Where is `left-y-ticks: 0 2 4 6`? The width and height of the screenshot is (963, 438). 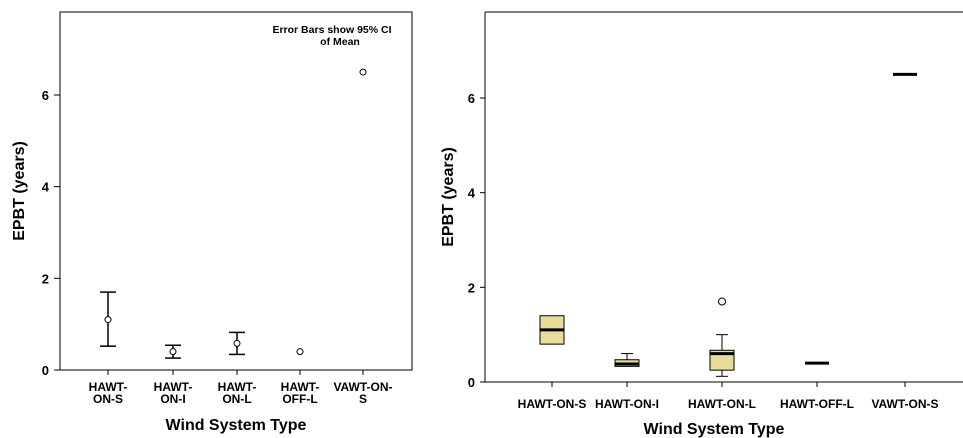
left-y-ticks: 0 2 4 6 is located at coordinates (51, 233).